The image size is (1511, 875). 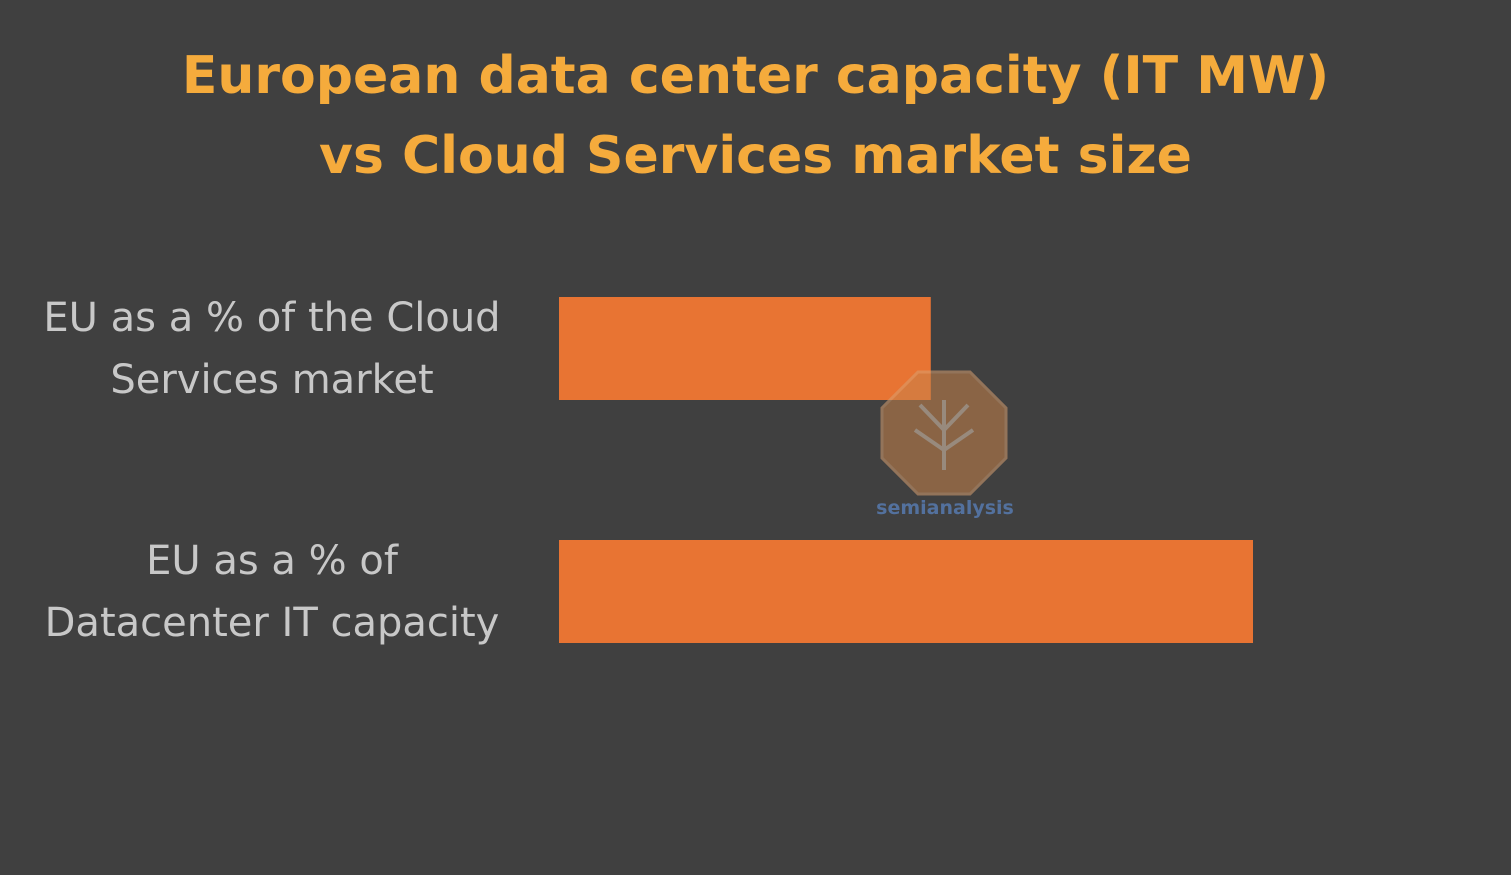 What do you see at coordinates (945, 508) in the screenshot?
I see `watermark: semianalysis` at bounding box center [945, 508].